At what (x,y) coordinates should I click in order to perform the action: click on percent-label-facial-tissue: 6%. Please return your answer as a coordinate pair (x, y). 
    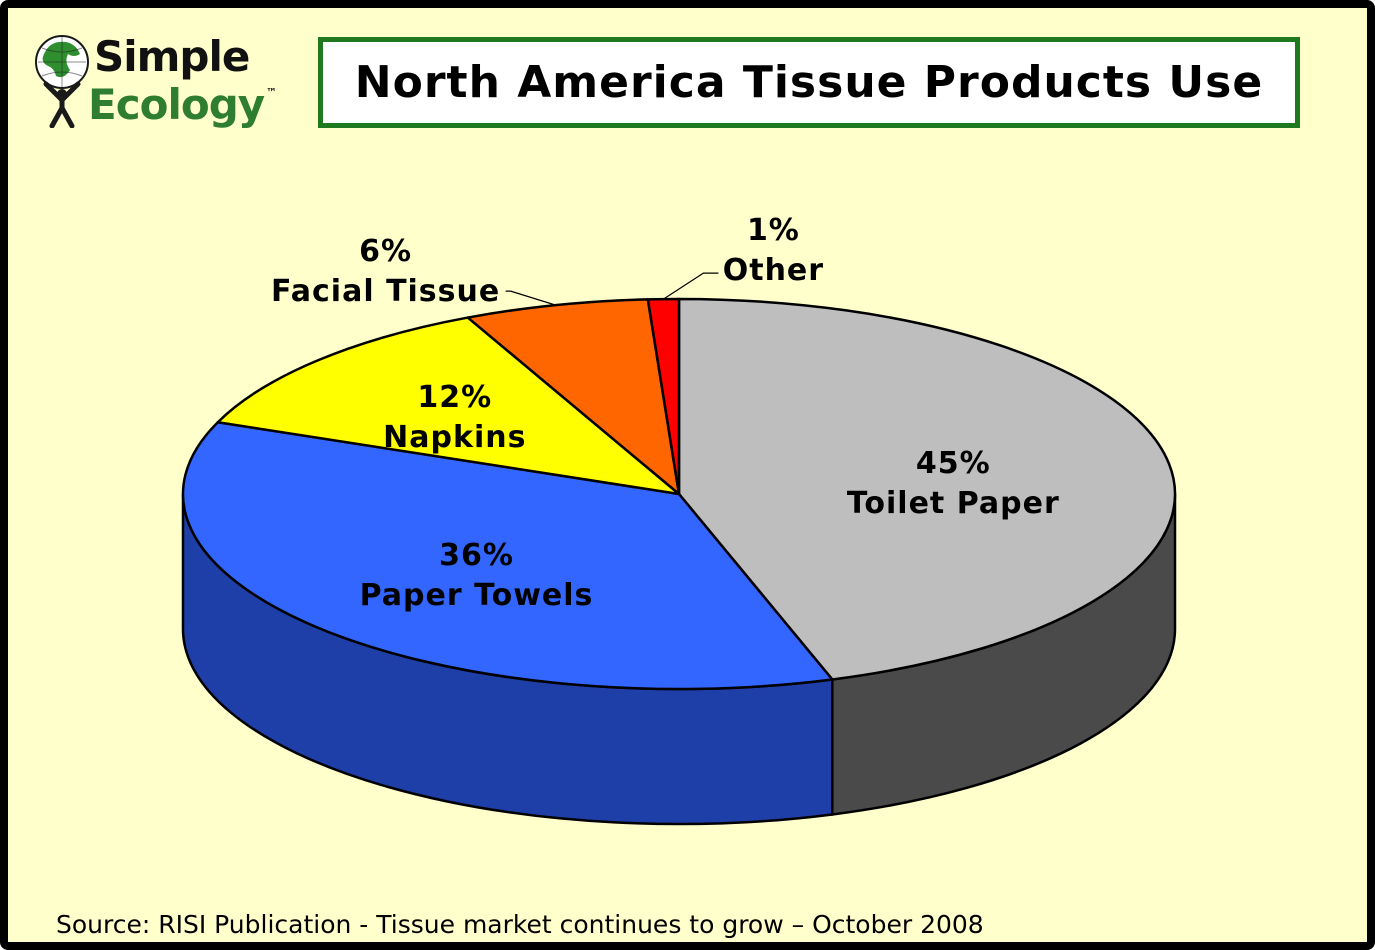
    Looking at the image, I should click on (385, 251).